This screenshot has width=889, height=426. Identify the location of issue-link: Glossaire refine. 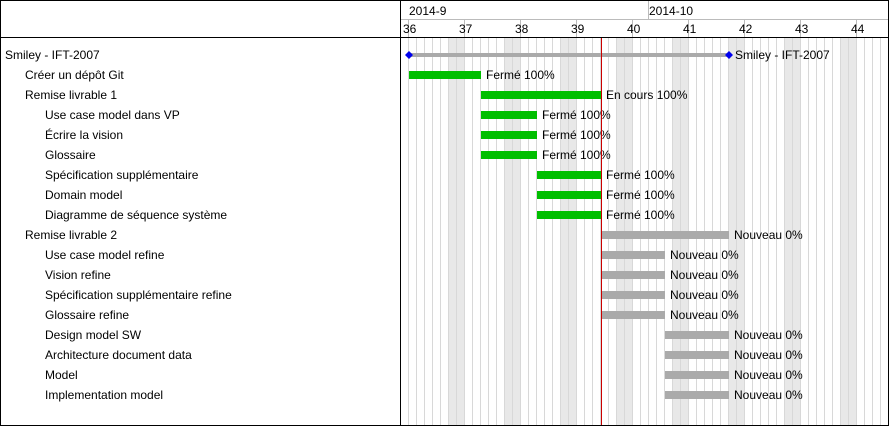
(87, 315).